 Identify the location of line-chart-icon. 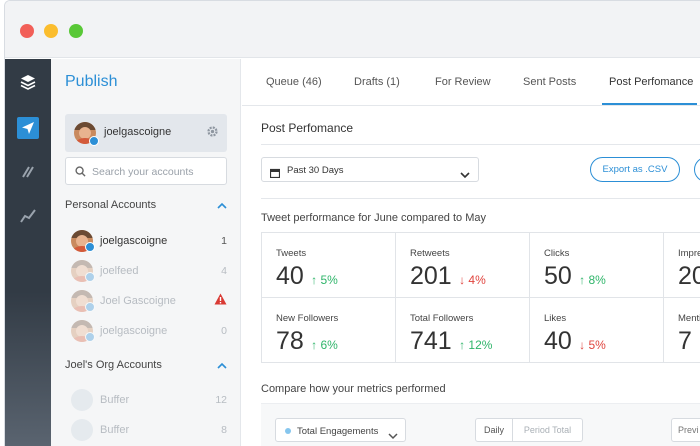
(28, 216).